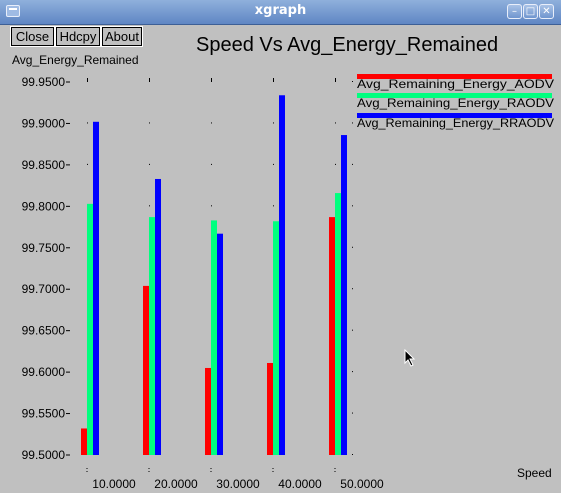 The image size is (561, 493). What do you see at coordinates (455, 84) in the screenshot?
I see `legend-aodv-label: Avg_Remaining_Energy_AODV` at bounding box center [455, 84].